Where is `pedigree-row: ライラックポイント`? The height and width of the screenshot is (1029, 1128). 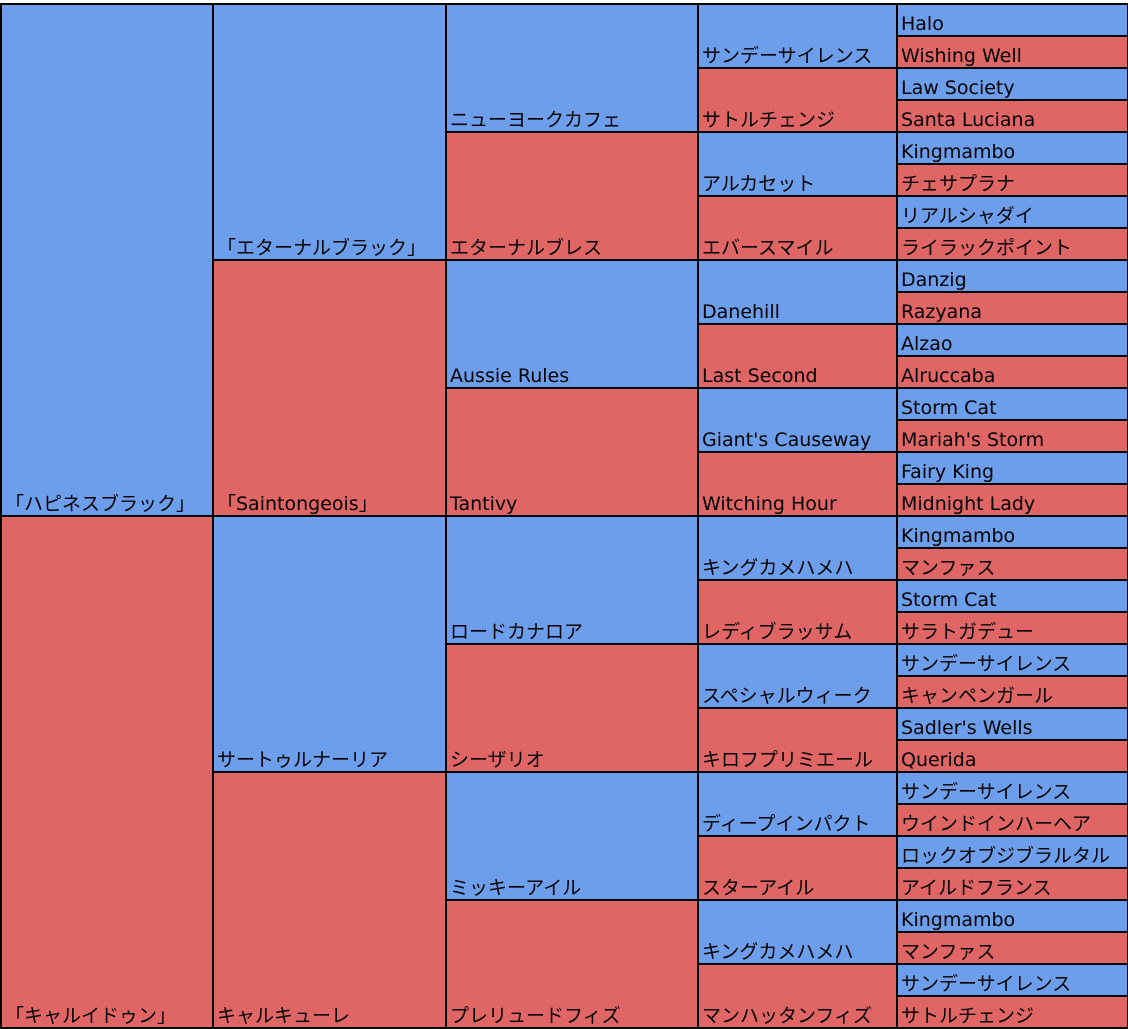
pedigree-row: ライラックポイント is located at coordinates (564, 244).